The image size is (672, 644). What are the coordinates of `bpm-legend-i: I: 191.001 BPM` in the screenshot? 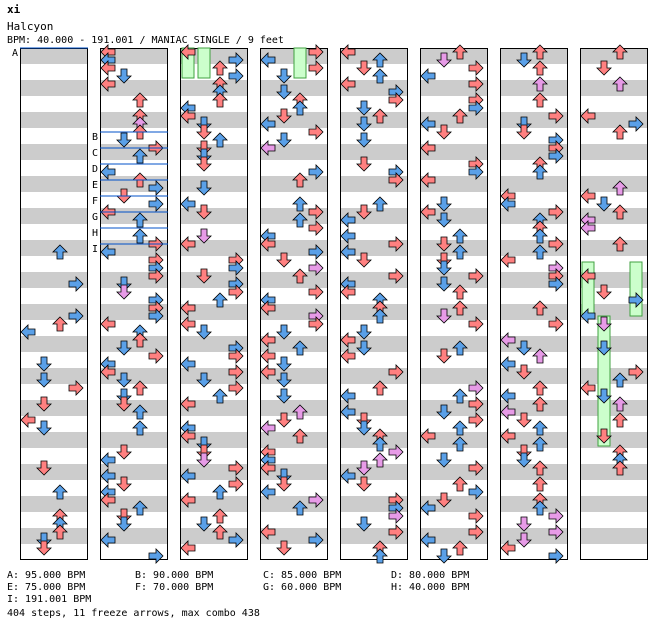 It's located at (49, 599).